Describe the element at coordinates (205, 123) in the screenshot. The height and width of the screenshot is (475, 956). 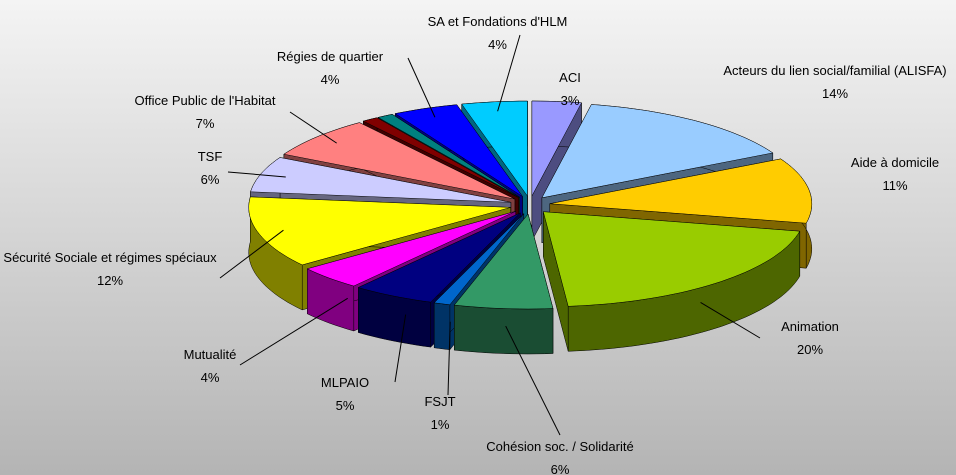
I see `value-label: 7%` at that location.